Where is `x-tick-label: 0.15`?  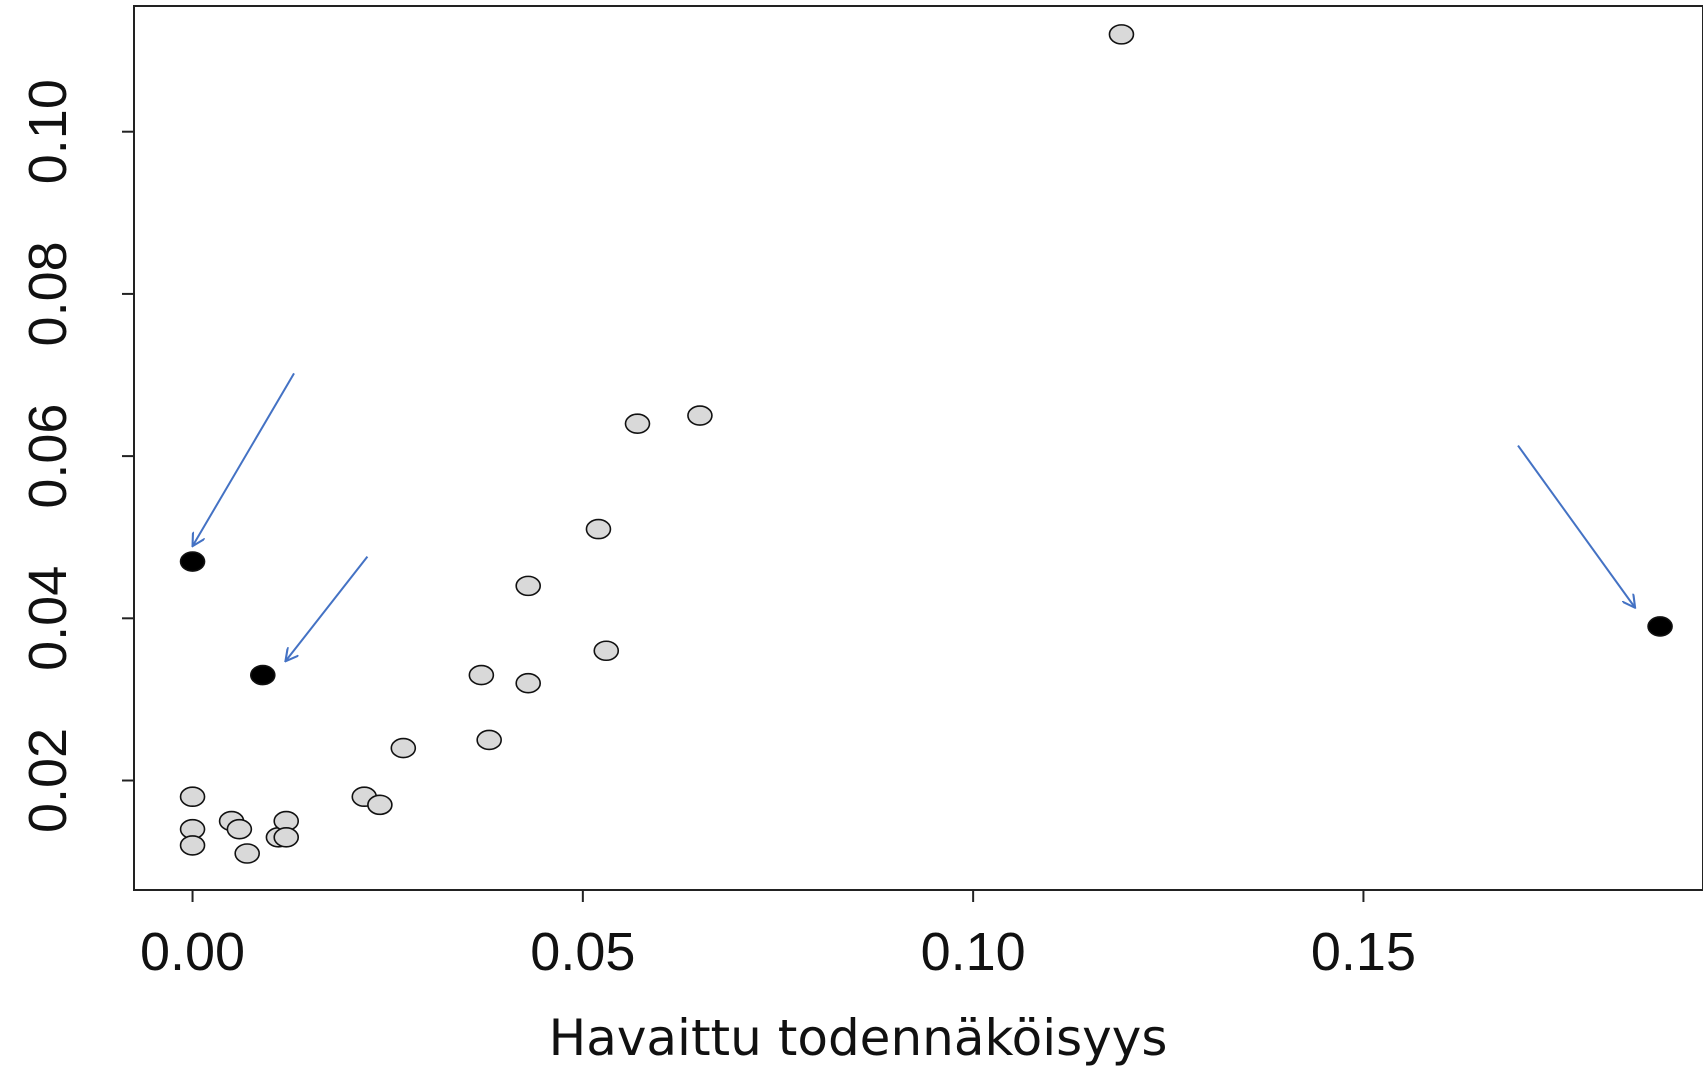 x-tick-label: 0.15 is located at coordinates (1363, 952).